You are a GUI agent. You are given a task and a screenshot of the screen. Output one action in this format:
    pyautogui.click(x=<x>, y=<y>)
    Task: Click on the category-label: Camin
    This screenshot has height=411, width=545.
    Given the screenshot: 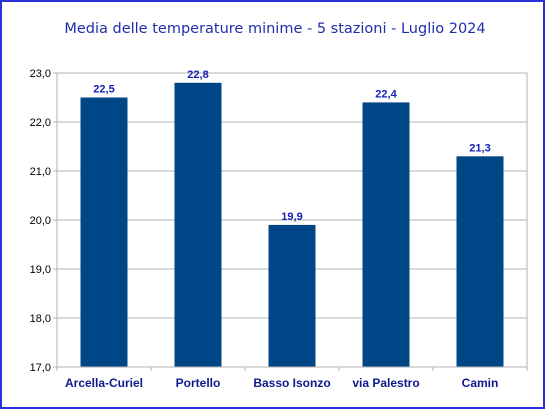 What is the action you would take?
    pyautogui.click(x=480, y=383)
    